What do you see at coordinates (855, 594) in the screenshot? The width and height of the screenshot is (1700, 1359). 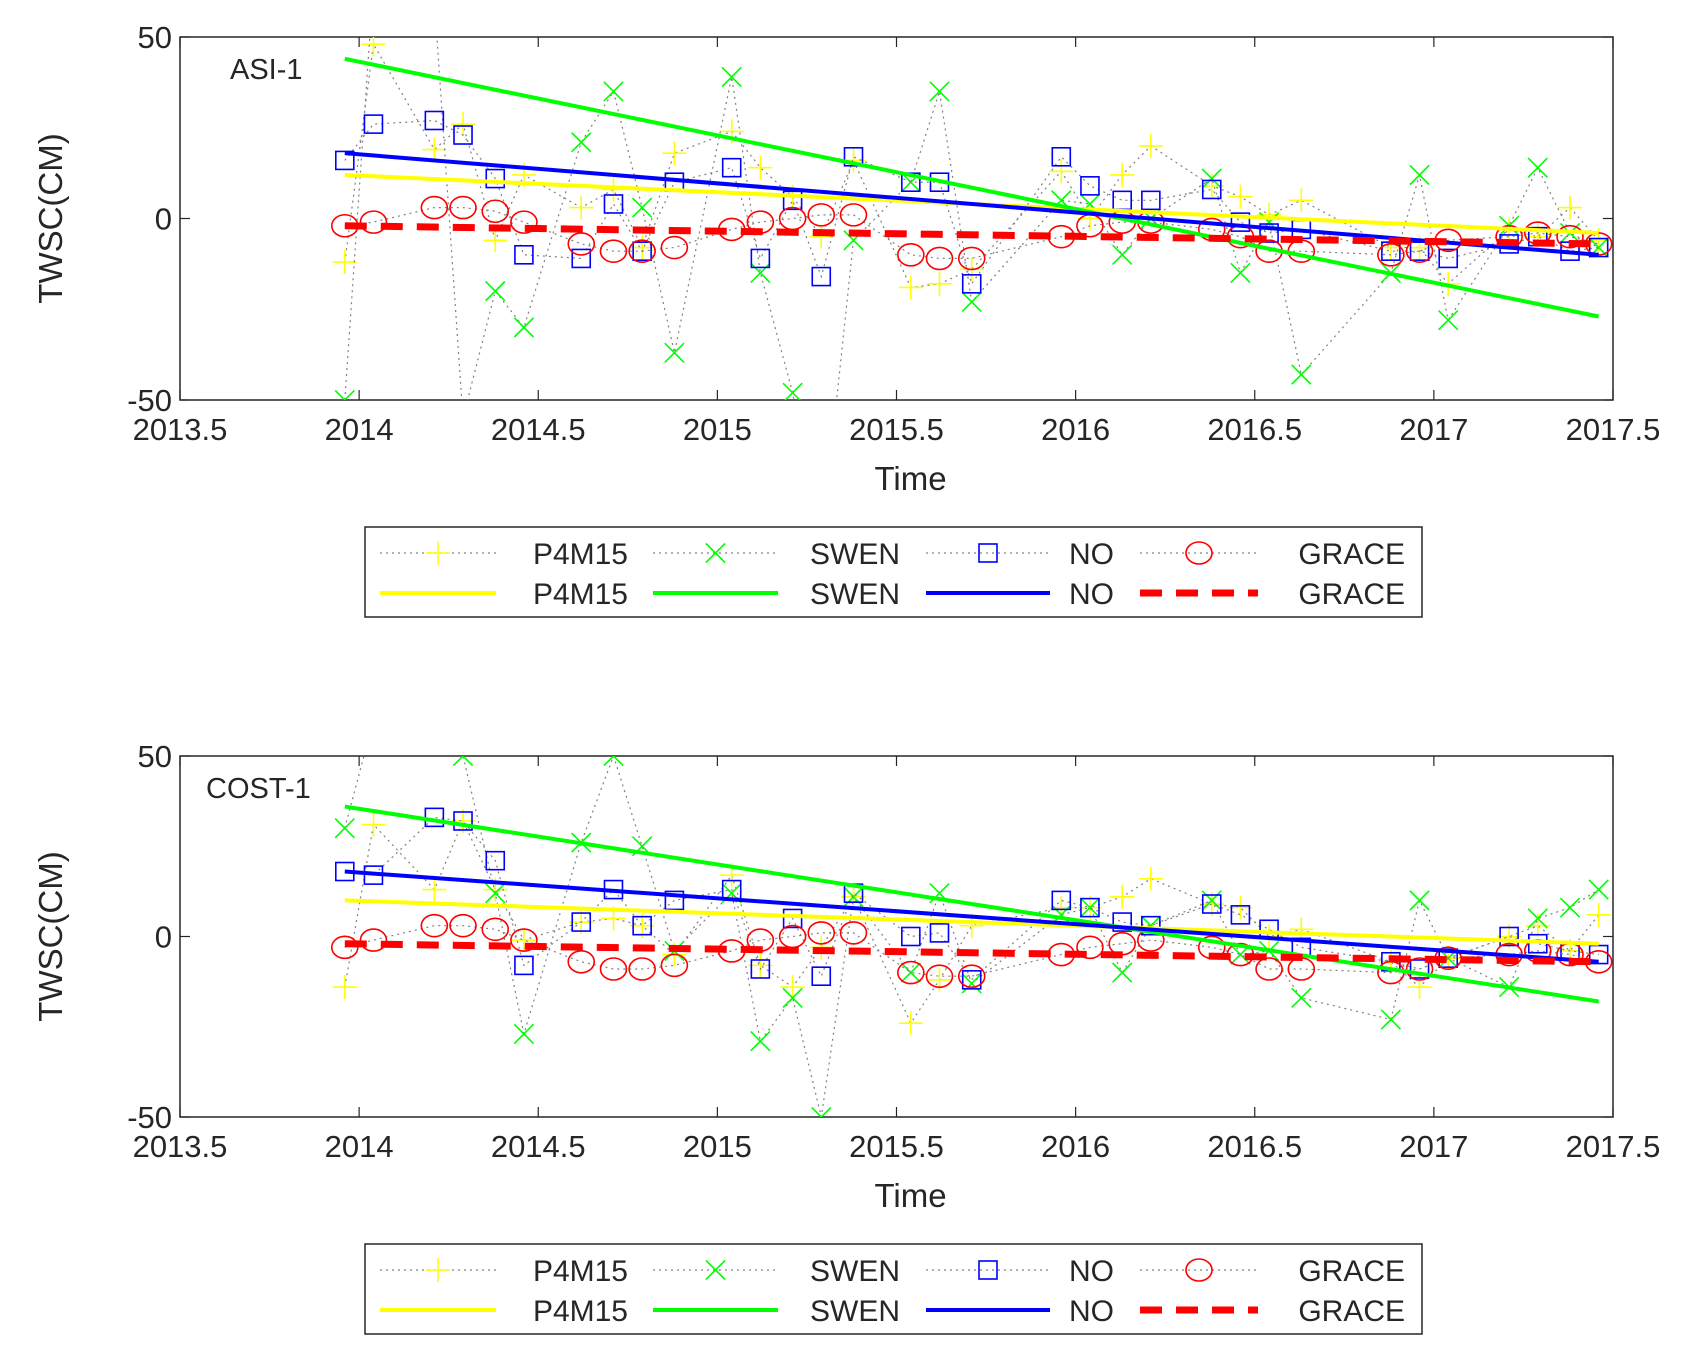 I see `legend-label: SWEN` at bounding box center [855, 594].